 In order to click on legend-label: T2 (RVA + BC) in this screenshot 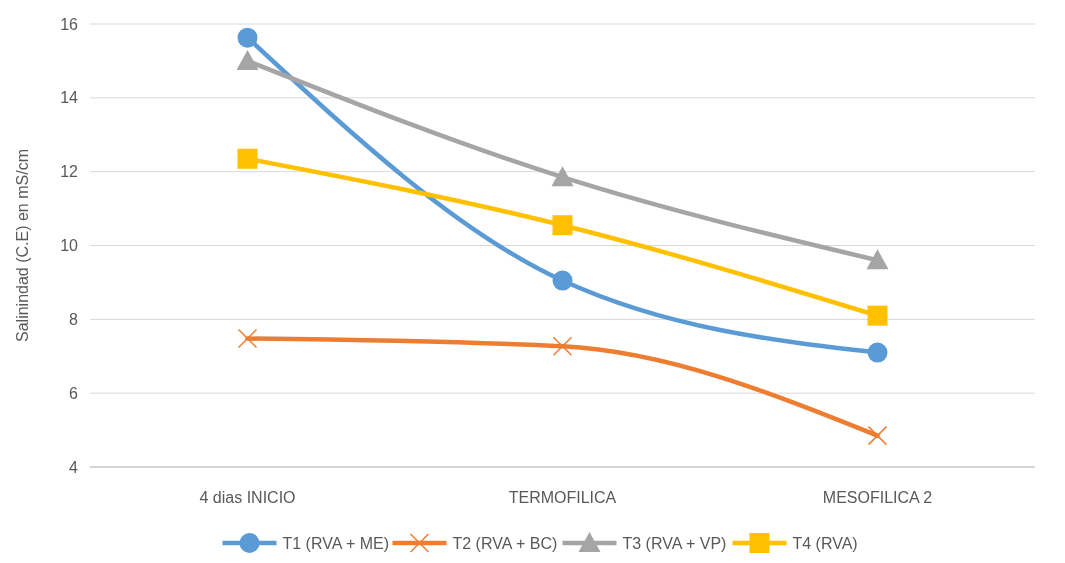, I will do `click(505, 543)`.